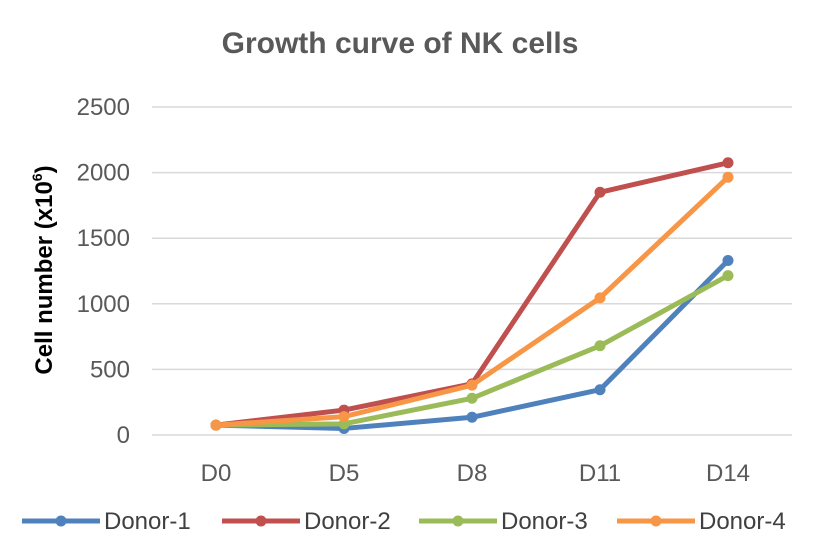 The width and height of the screenshot is (836, 544). What do you see at coordinates (600, 473) in the screenshot?
I see `x-tick-label: D11` at bounding box center [600, 473].